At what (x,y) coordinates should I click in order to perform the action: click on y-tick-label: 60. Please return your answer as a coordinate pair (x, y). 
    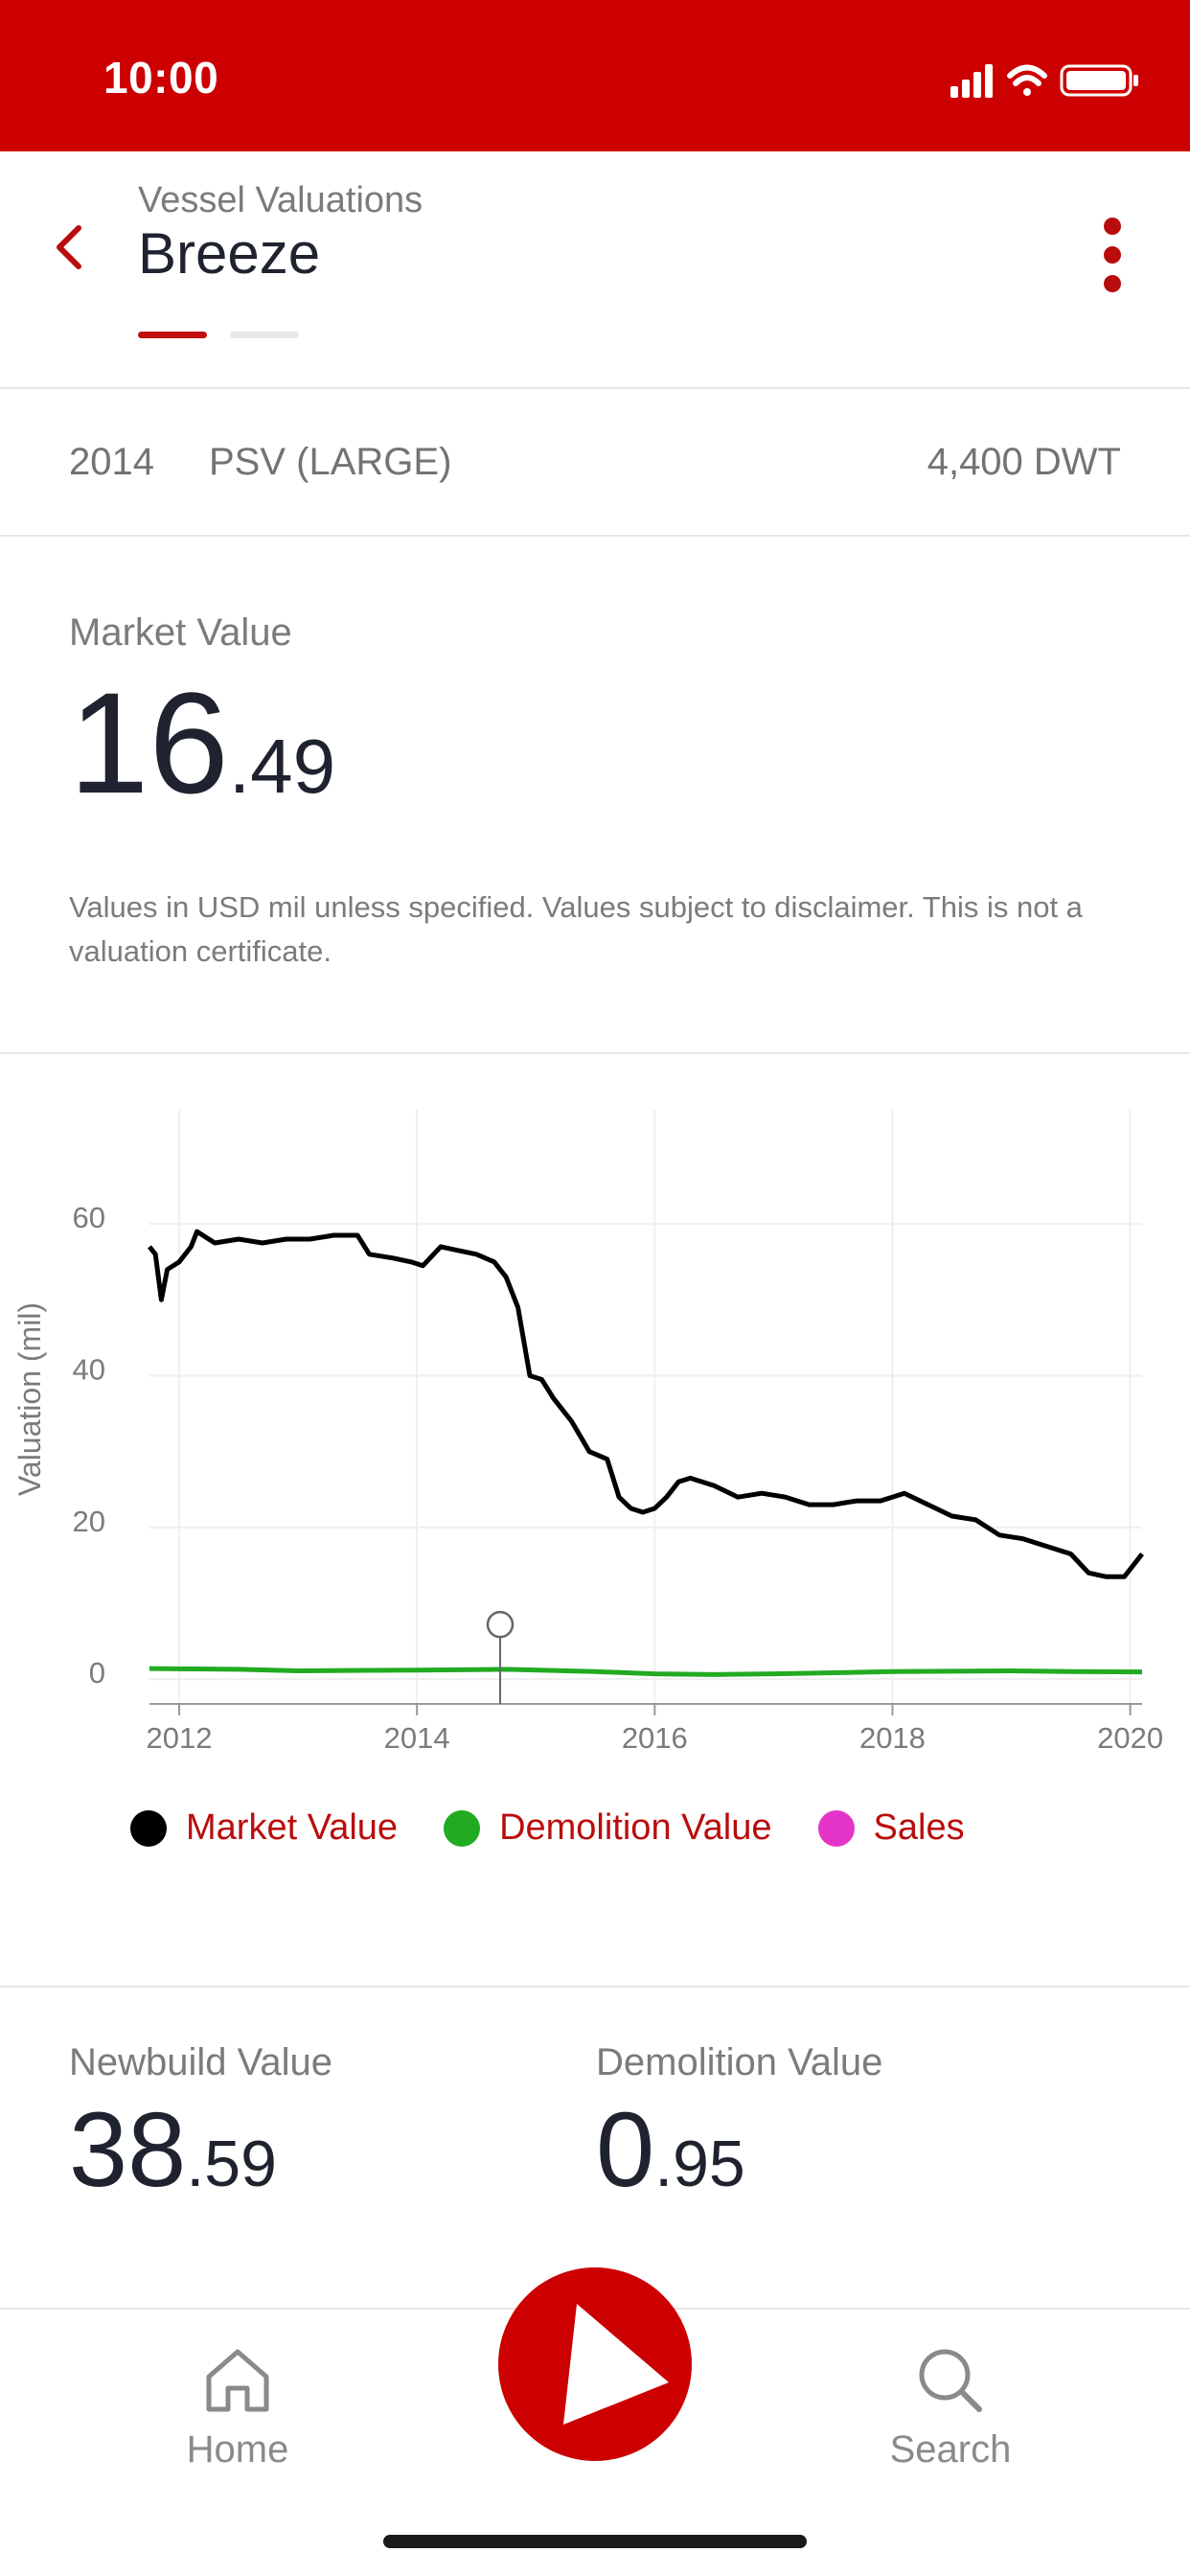
    Looking at the image, I should click on (89, 1217).